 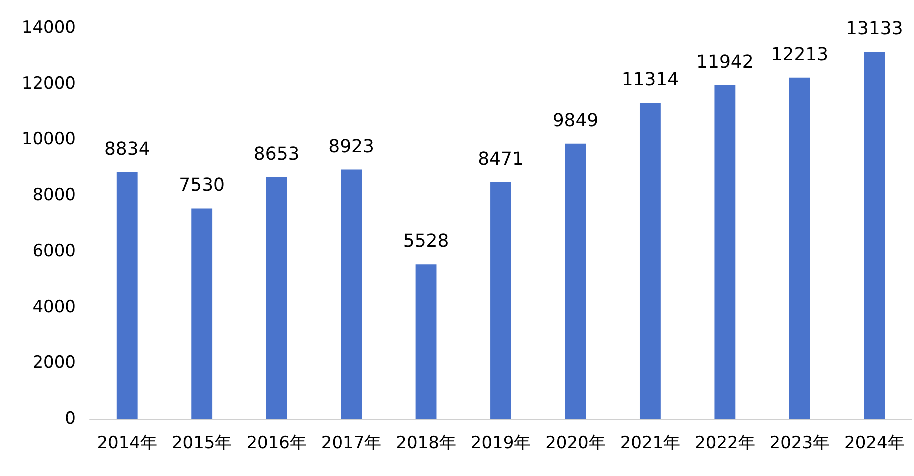 What do you see at coordinates (54, 307) in the screenshot?
I see `y-tick-label: 4000` at bounding box center [54, 307].